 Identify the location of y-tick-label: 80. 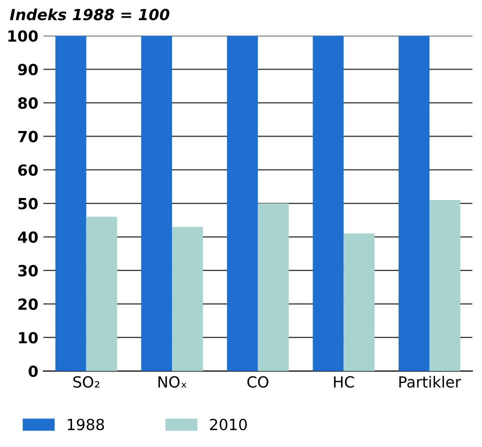
(28, 103).